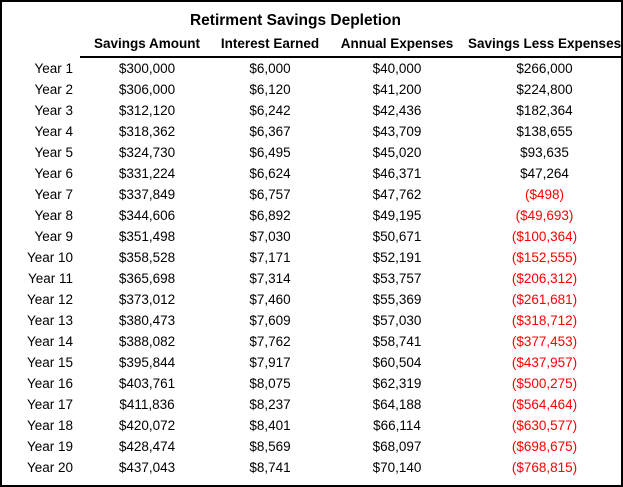  Describe the element at coordinates (49, 404) in the screenshot. I see `row-label-year: Year 17` at that location.